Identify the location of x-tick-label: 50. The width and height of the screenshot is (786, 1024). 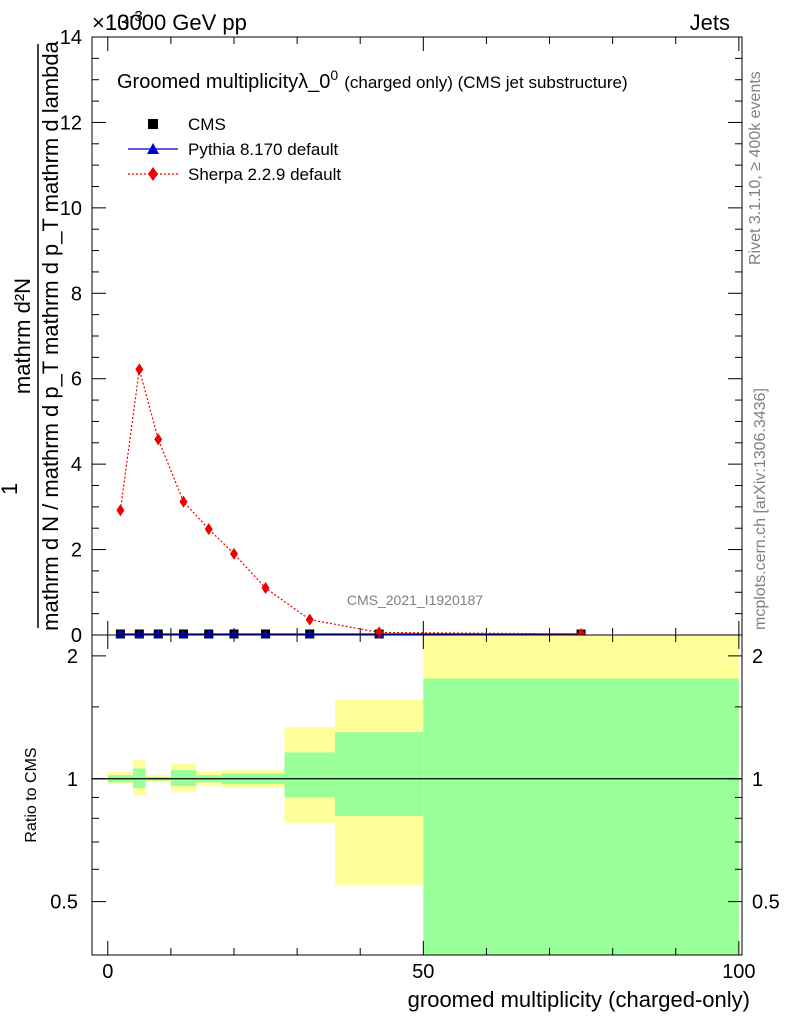
(423, 972).